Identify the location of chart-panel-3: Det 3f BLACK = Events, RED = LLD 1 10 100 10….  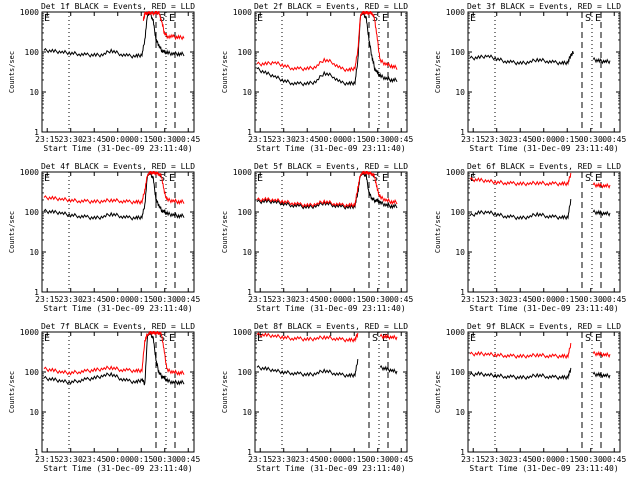
(530, 77).